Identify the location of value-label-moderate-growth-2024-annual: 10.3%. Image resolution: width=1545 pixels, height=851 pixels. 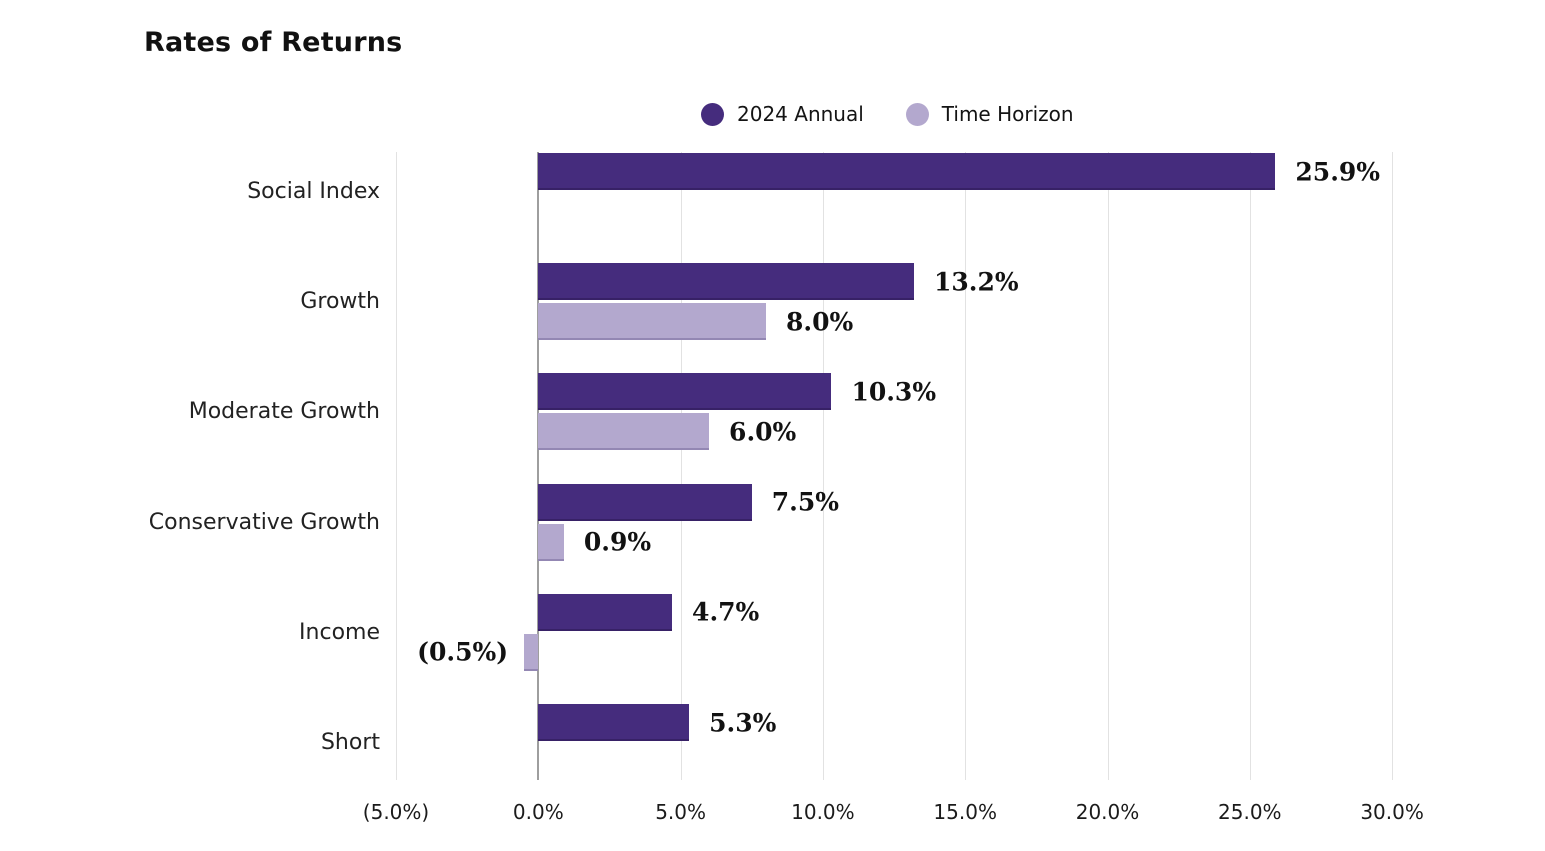
(894, 392).